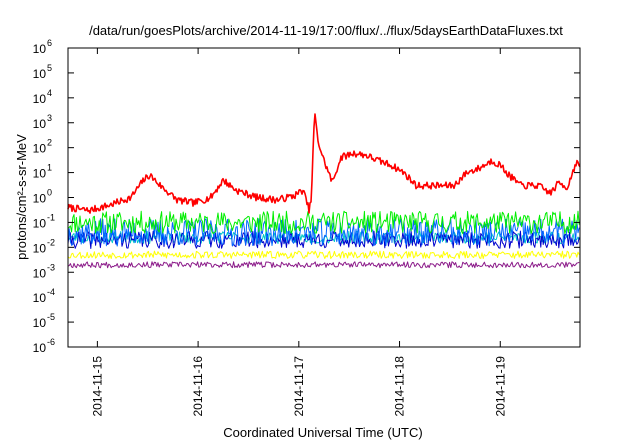 Image resolution: width=640 pixels, height=448 pixels. Describe the element at coordinates (49, 193) in the screenshot. I see `y-tick-exponent: 0` at that location.